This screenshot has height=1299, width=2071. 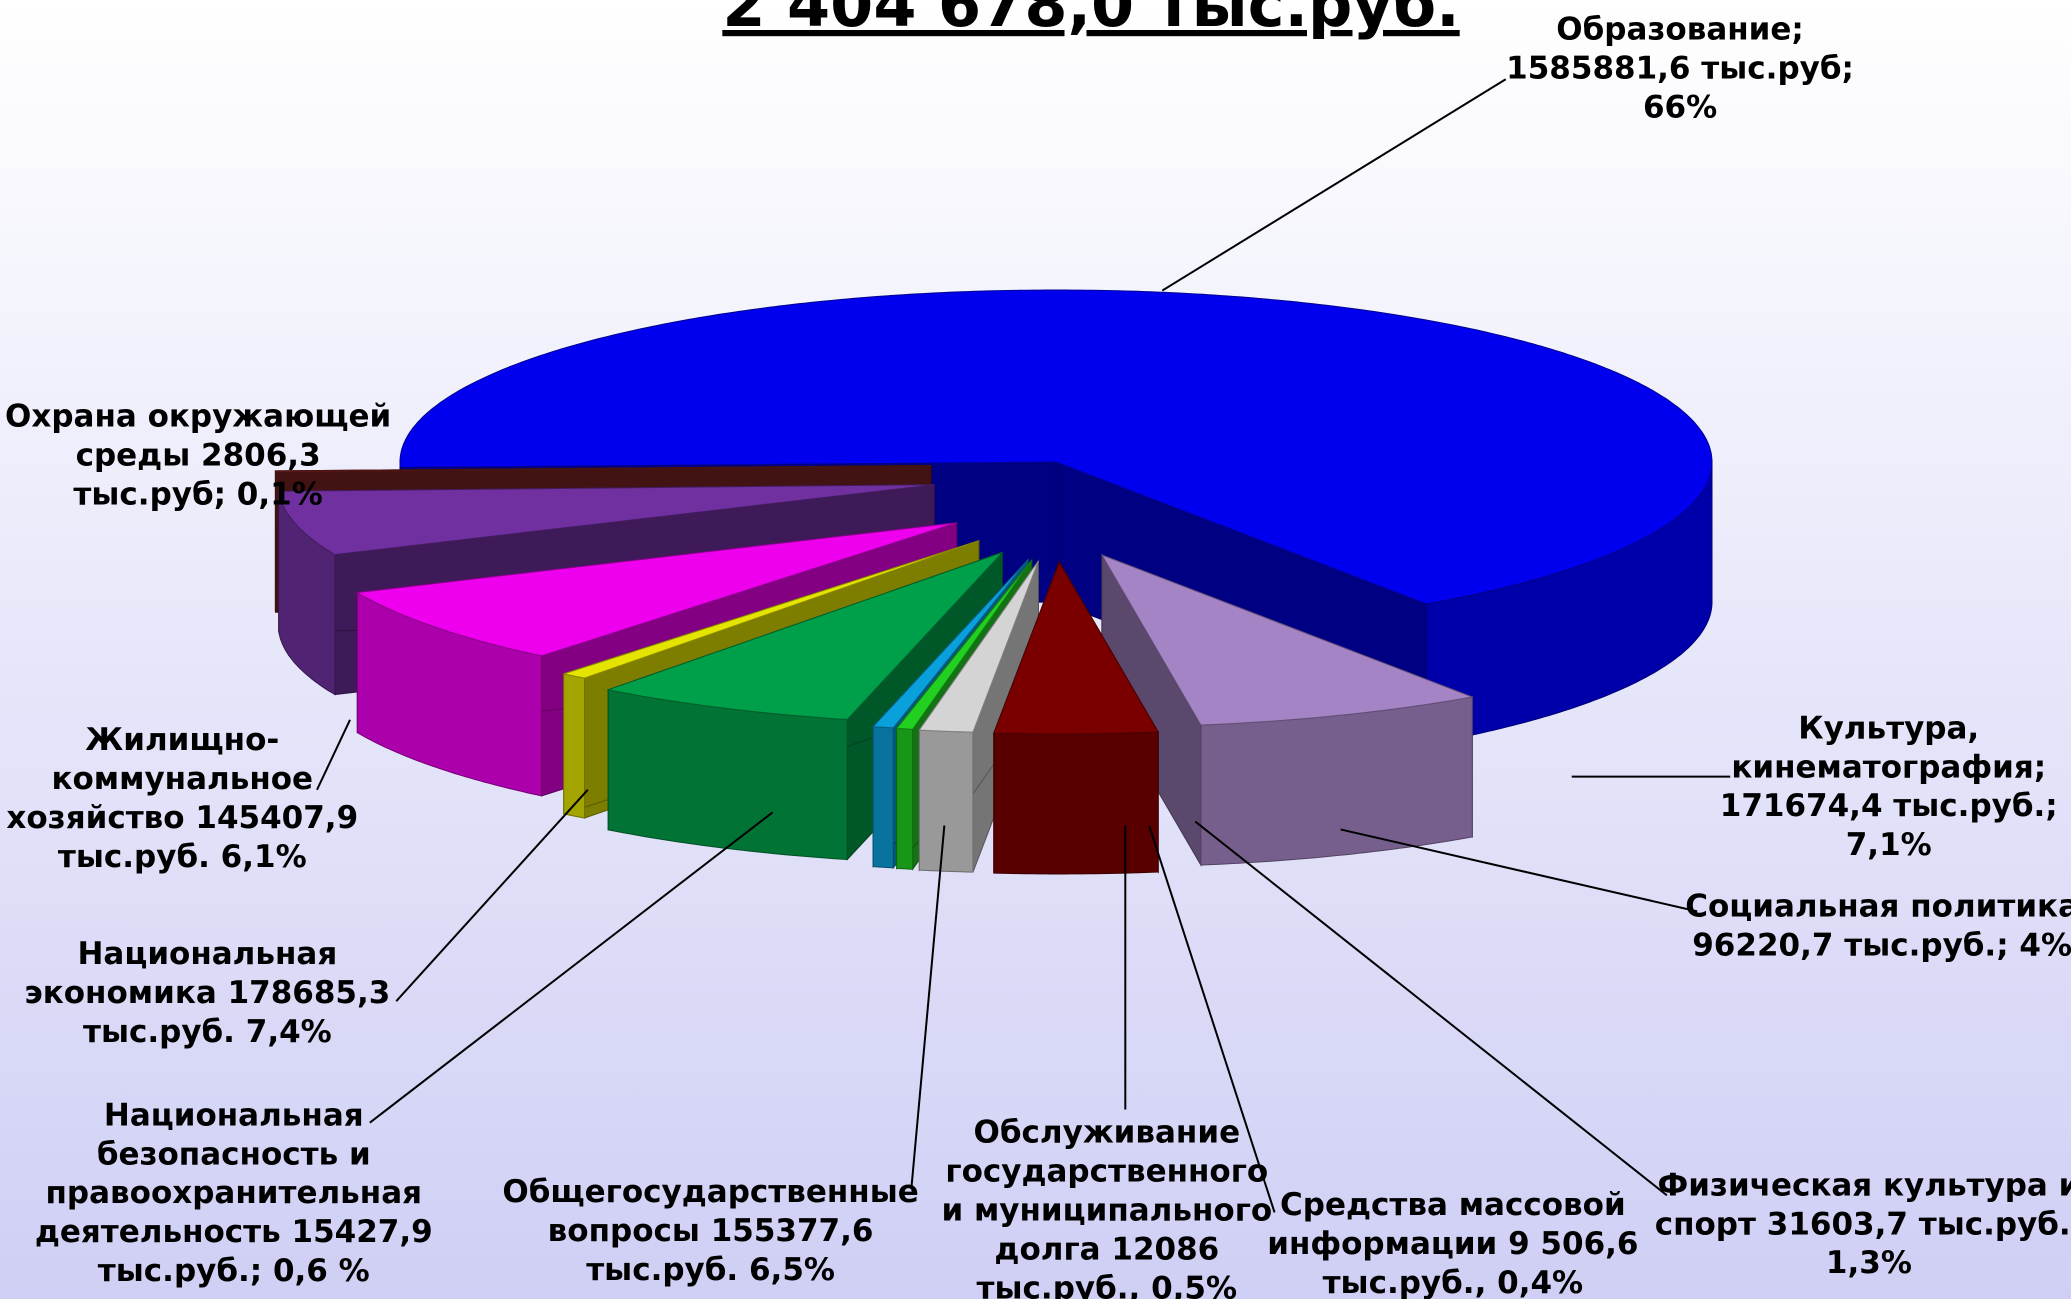 I want to click on slice-label-line: вопросы 155377,6, so click(x=711, y=1231).